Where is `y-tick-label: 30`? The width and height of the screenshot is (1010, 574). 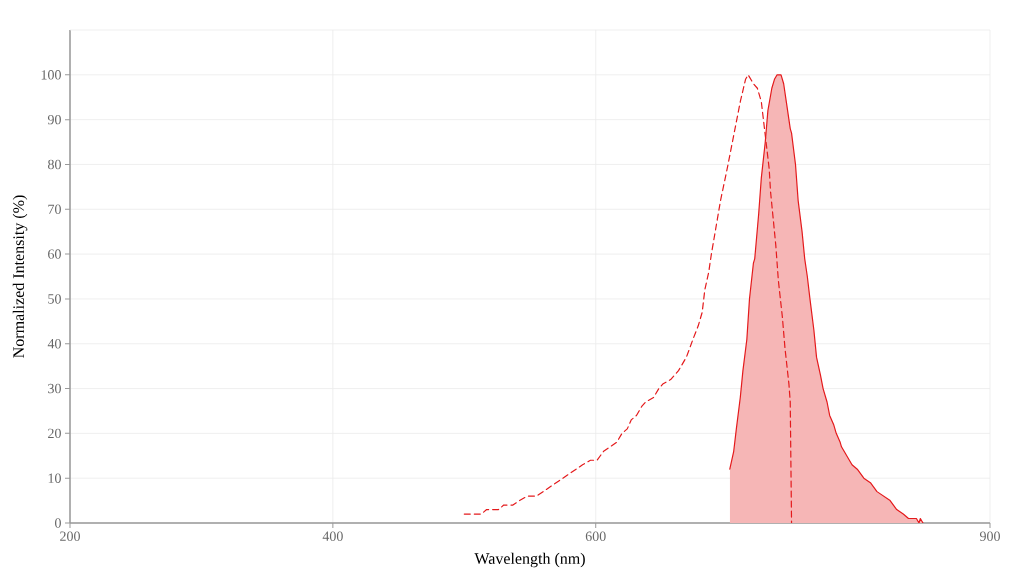 y-tick-label: 30 is located at coordinates (54, 388).